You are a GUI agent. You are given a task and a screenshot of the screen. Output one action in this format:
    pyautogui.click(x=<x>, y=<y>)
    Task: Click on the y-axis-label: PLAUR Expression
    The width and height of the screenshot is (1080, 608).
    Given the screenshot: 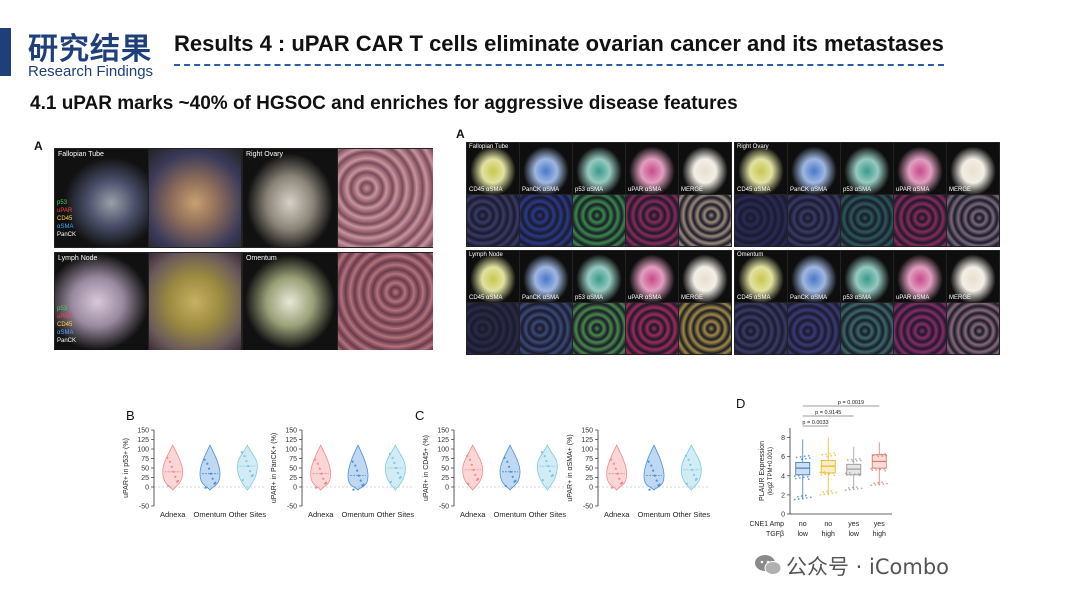 What is the action you would take?
    pyautogui.click(x=762, y=471)
    